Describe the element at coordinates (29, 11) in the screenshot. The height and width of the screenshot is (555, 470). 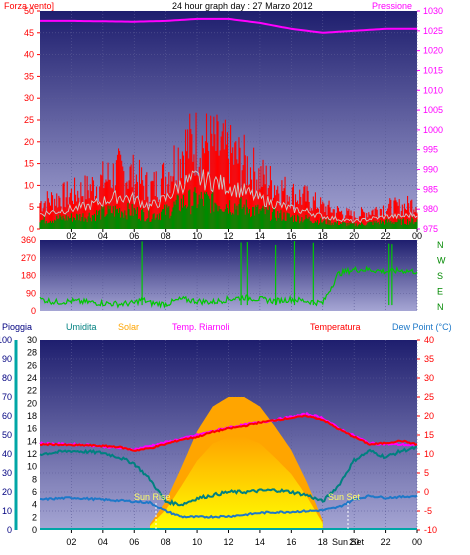
I see `wind-tick-label: 50` at that location.